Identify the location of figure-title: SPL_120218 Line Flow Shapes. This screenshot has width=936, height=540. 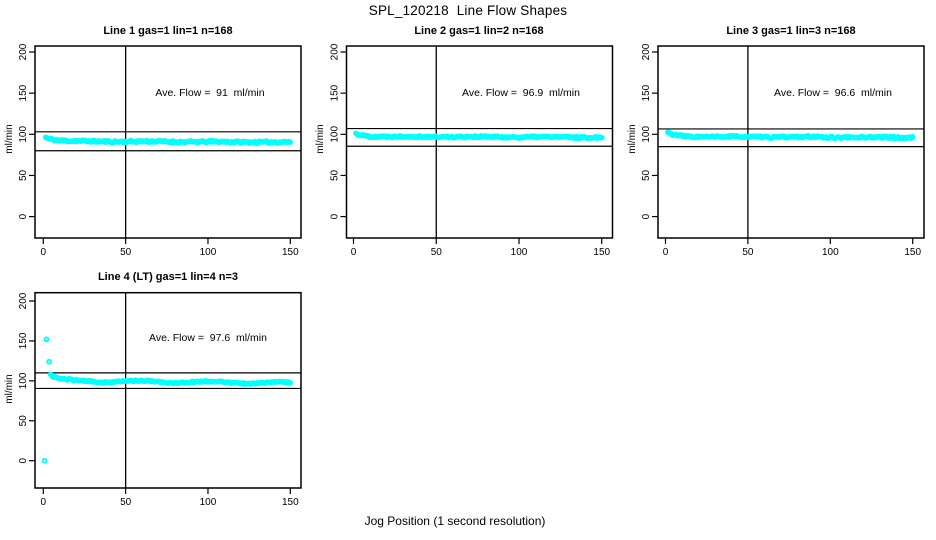
(468, 10).